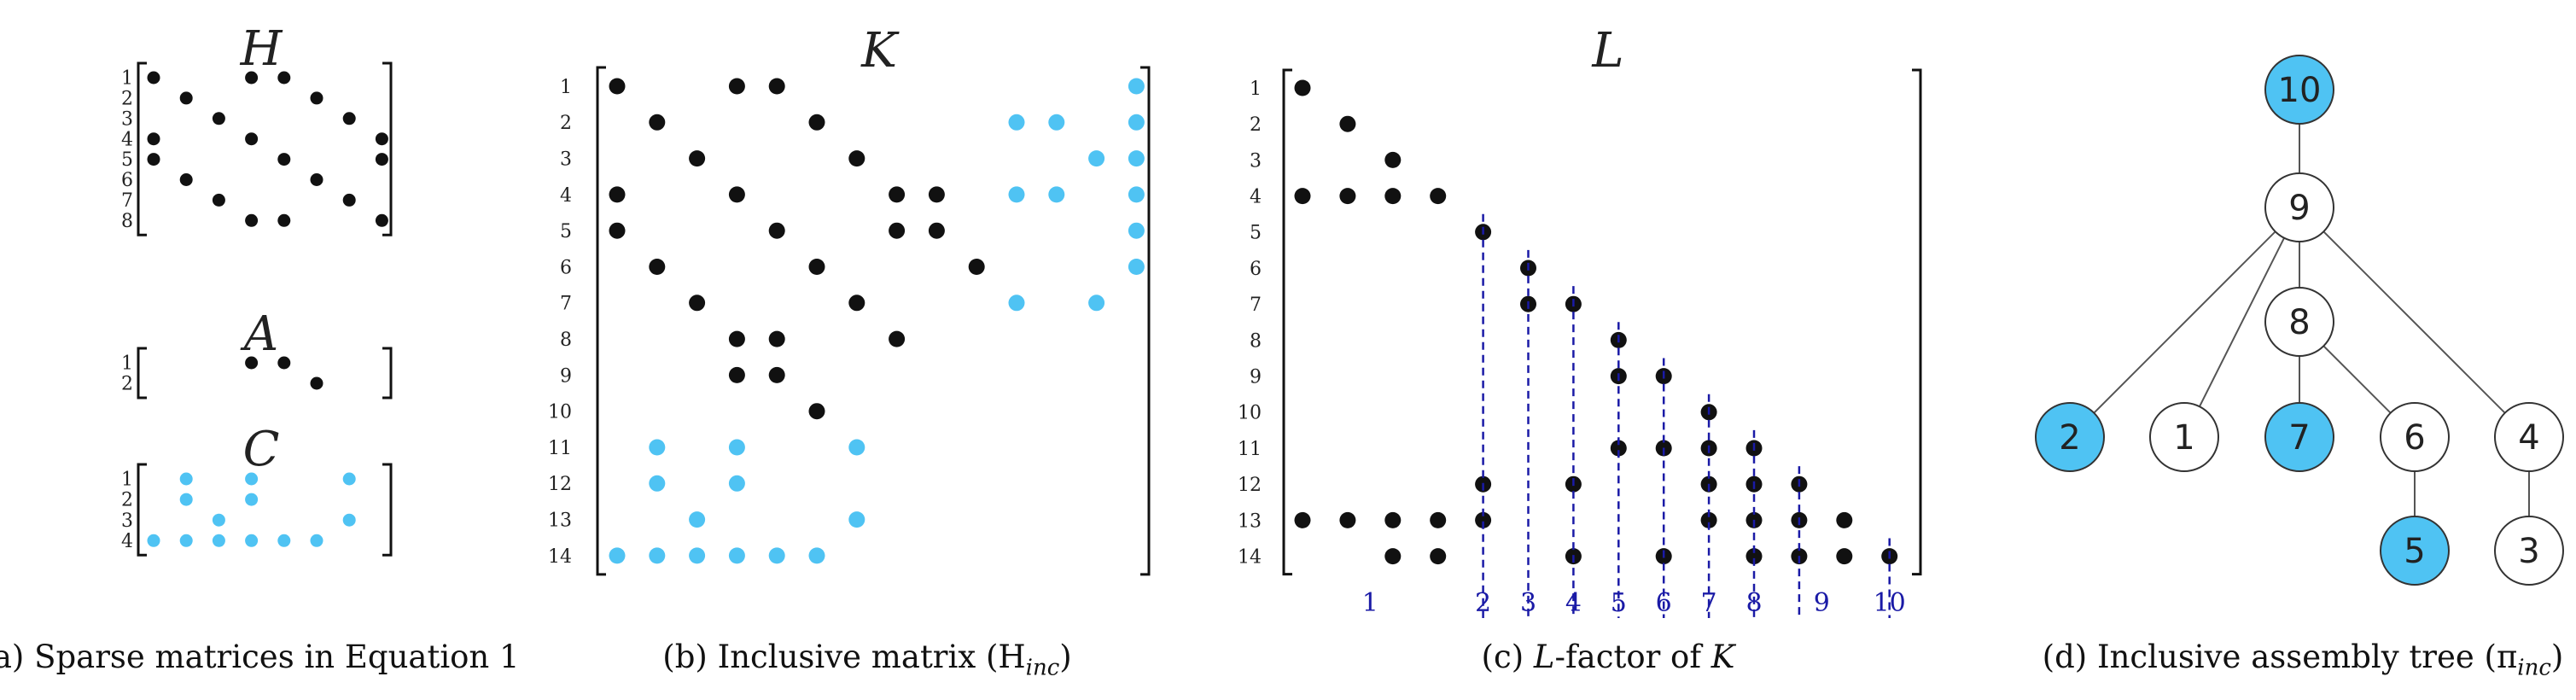  I want to click on supernode-label: 2, so click(1483, 603).